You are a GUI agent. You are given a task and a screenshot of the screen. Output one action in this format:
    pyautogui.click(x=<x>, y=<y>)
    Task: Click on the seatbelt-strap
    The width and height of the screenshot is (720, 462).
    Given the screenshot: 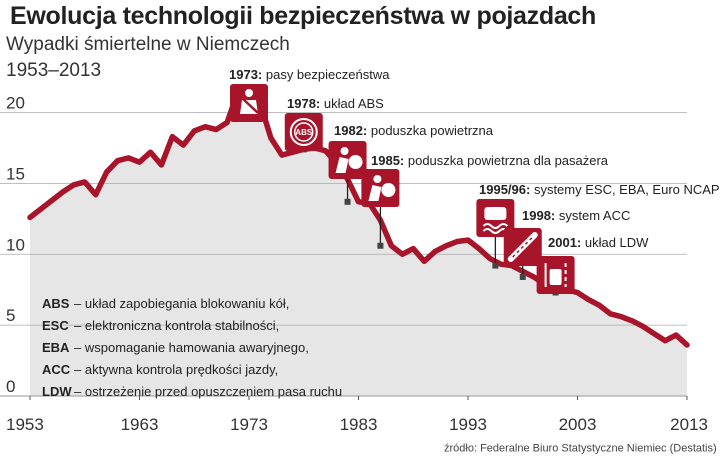 What is the action you would take?
    pyautogui.click(x=250, y=105)
    